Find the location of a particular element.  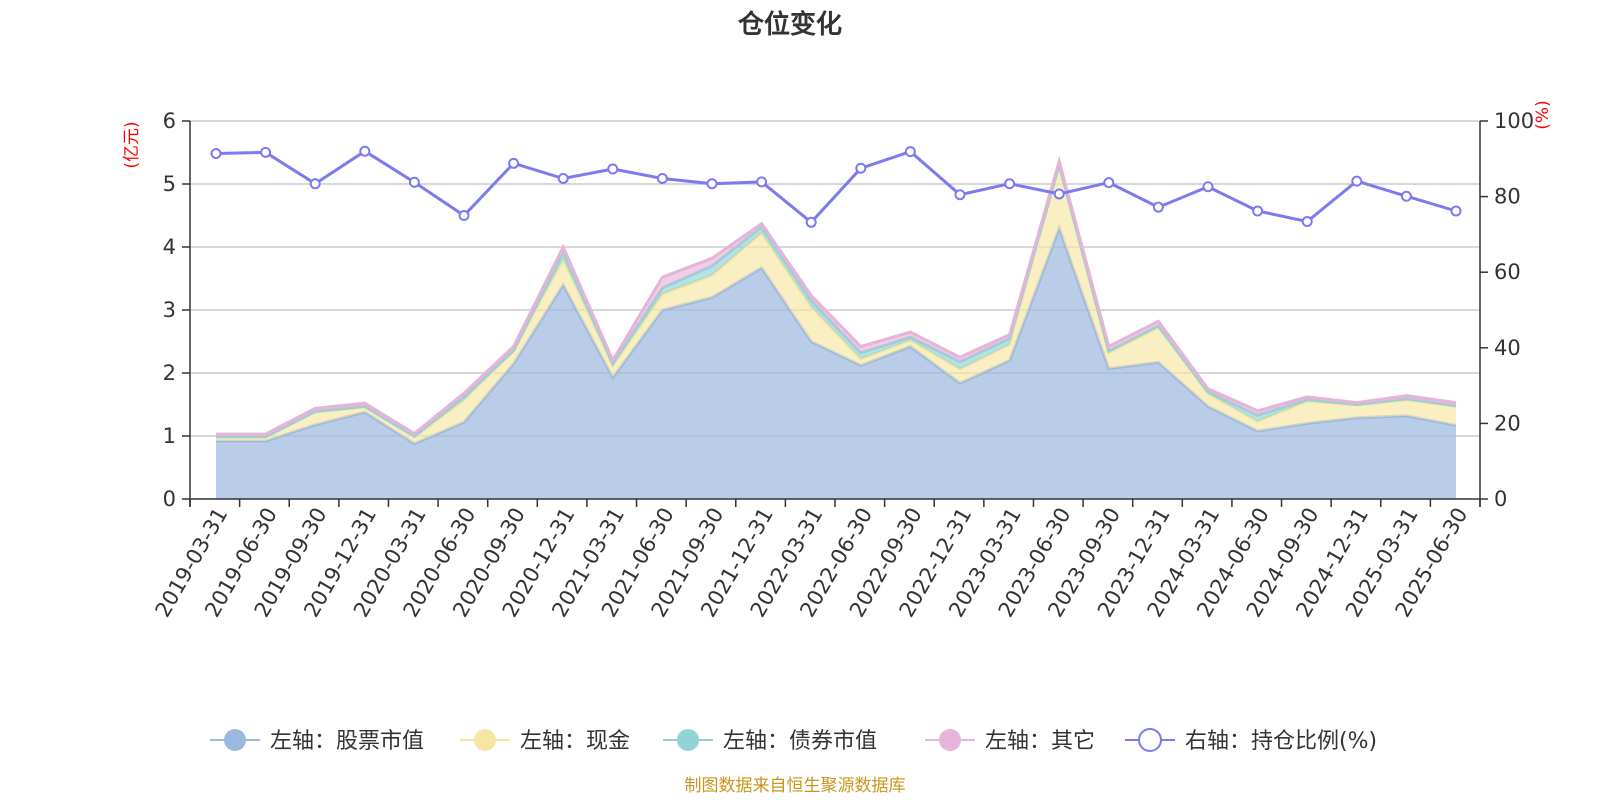

source-note: 制图数据来自恒生聚源数据库 is located at coordinates (795, 786).